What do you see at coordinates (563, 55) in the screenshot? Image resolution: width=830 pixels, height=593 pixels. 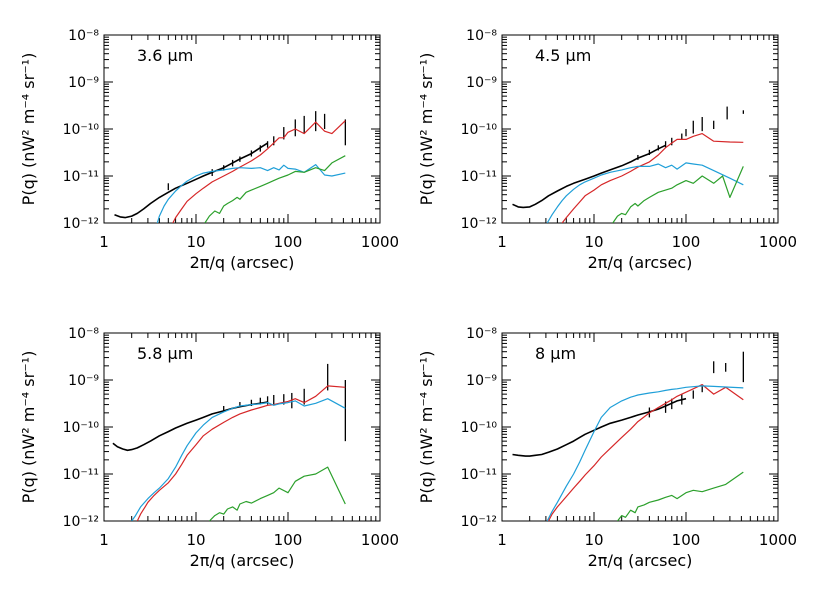 I see `panel-label: 4.5 μm` at bounding box center [563, 55].